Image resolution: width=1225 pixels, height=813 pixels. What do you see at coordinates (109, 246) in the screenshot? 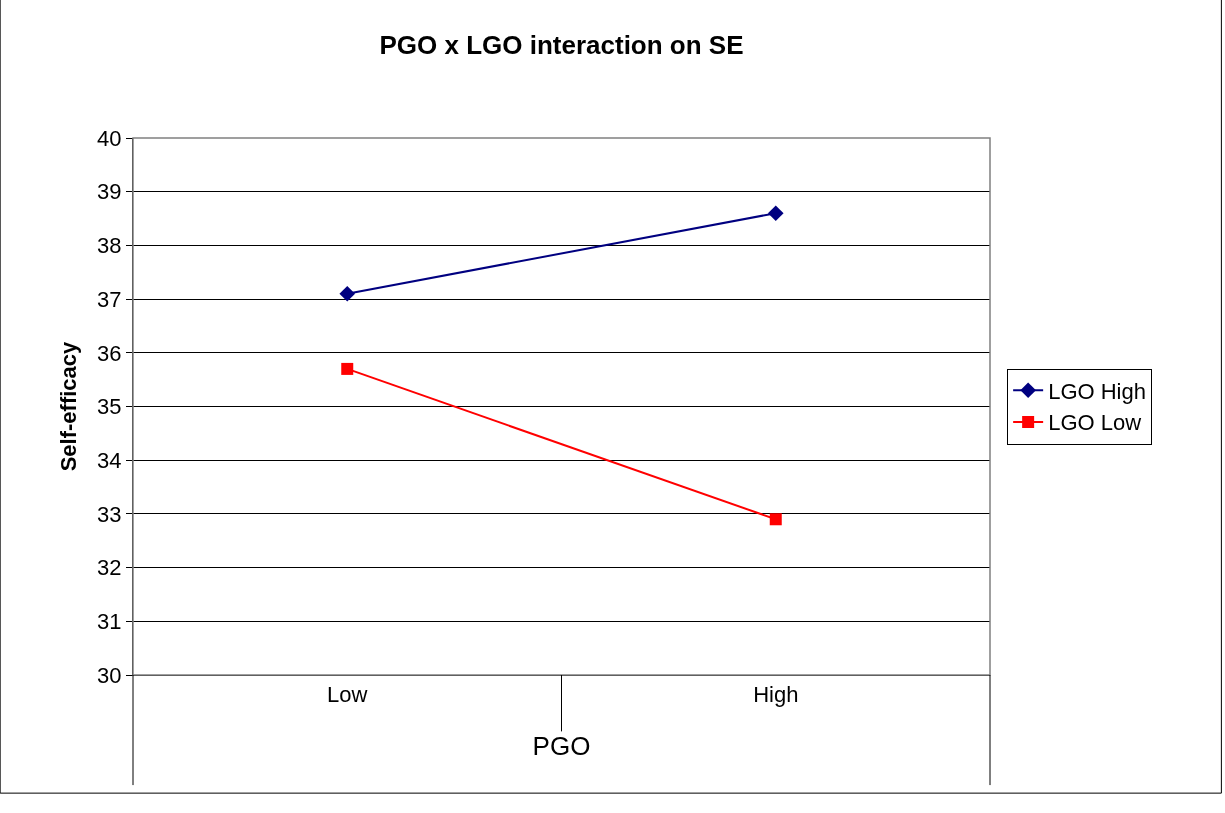
I see `y-tick-label: 38` at bounding box center [109, 246].